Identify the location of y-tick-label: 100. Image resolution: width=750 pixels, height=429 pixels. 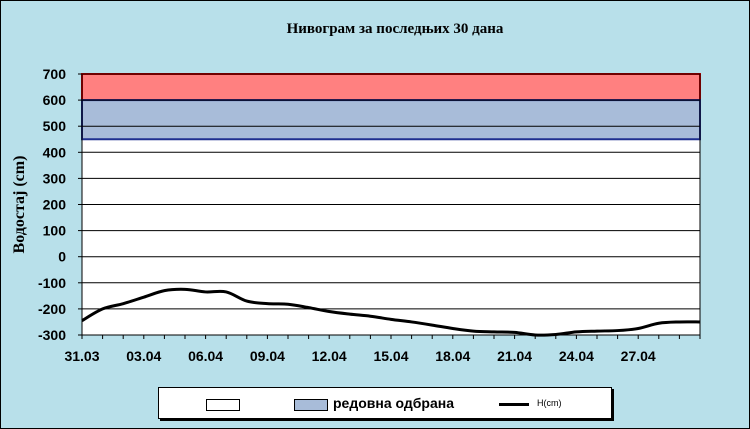
(55, 231).